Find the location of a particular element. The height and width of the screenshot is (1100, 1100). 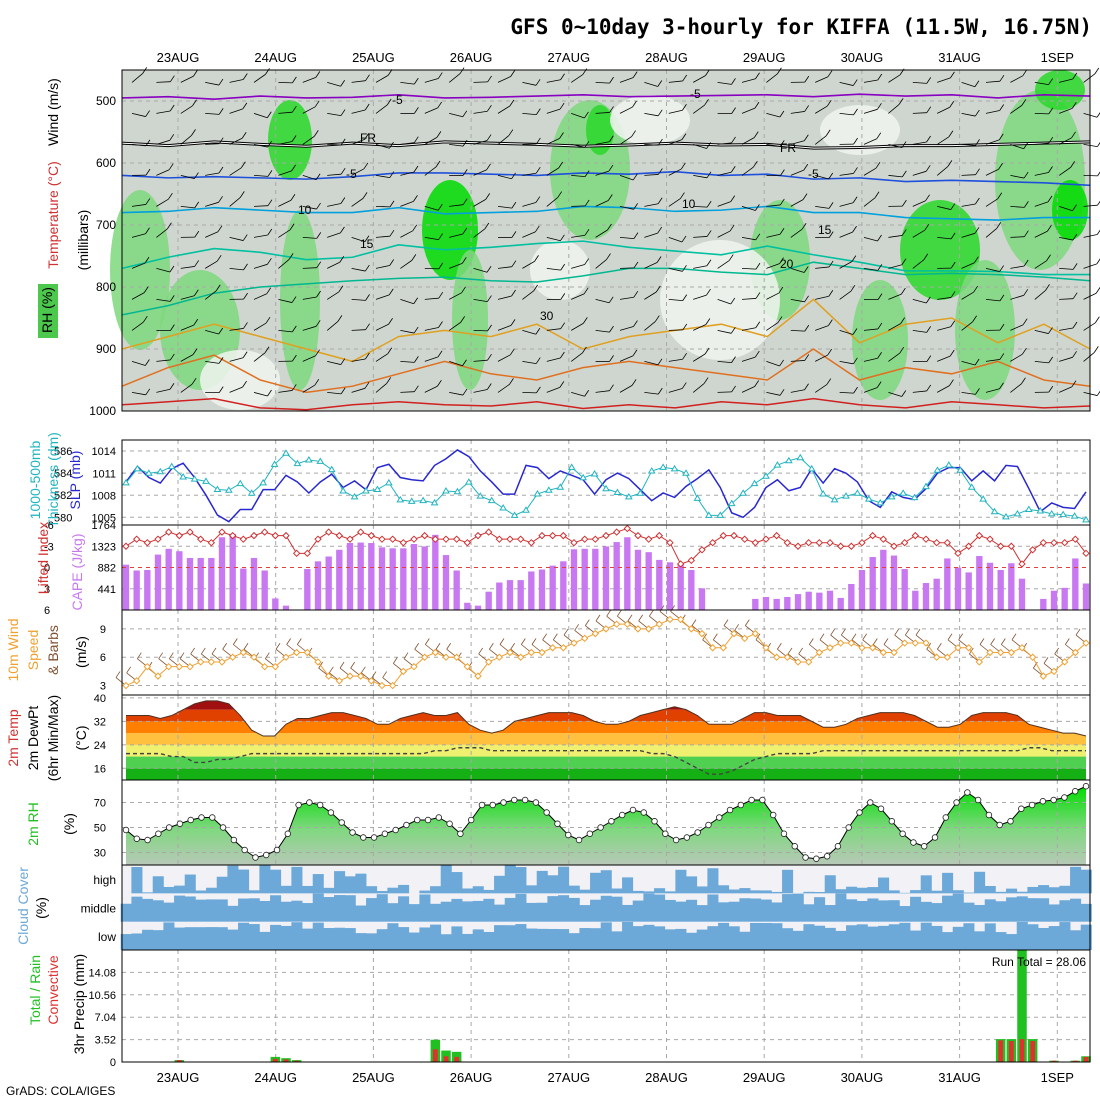

rh-contour-region is located at coordinates (860, 130).